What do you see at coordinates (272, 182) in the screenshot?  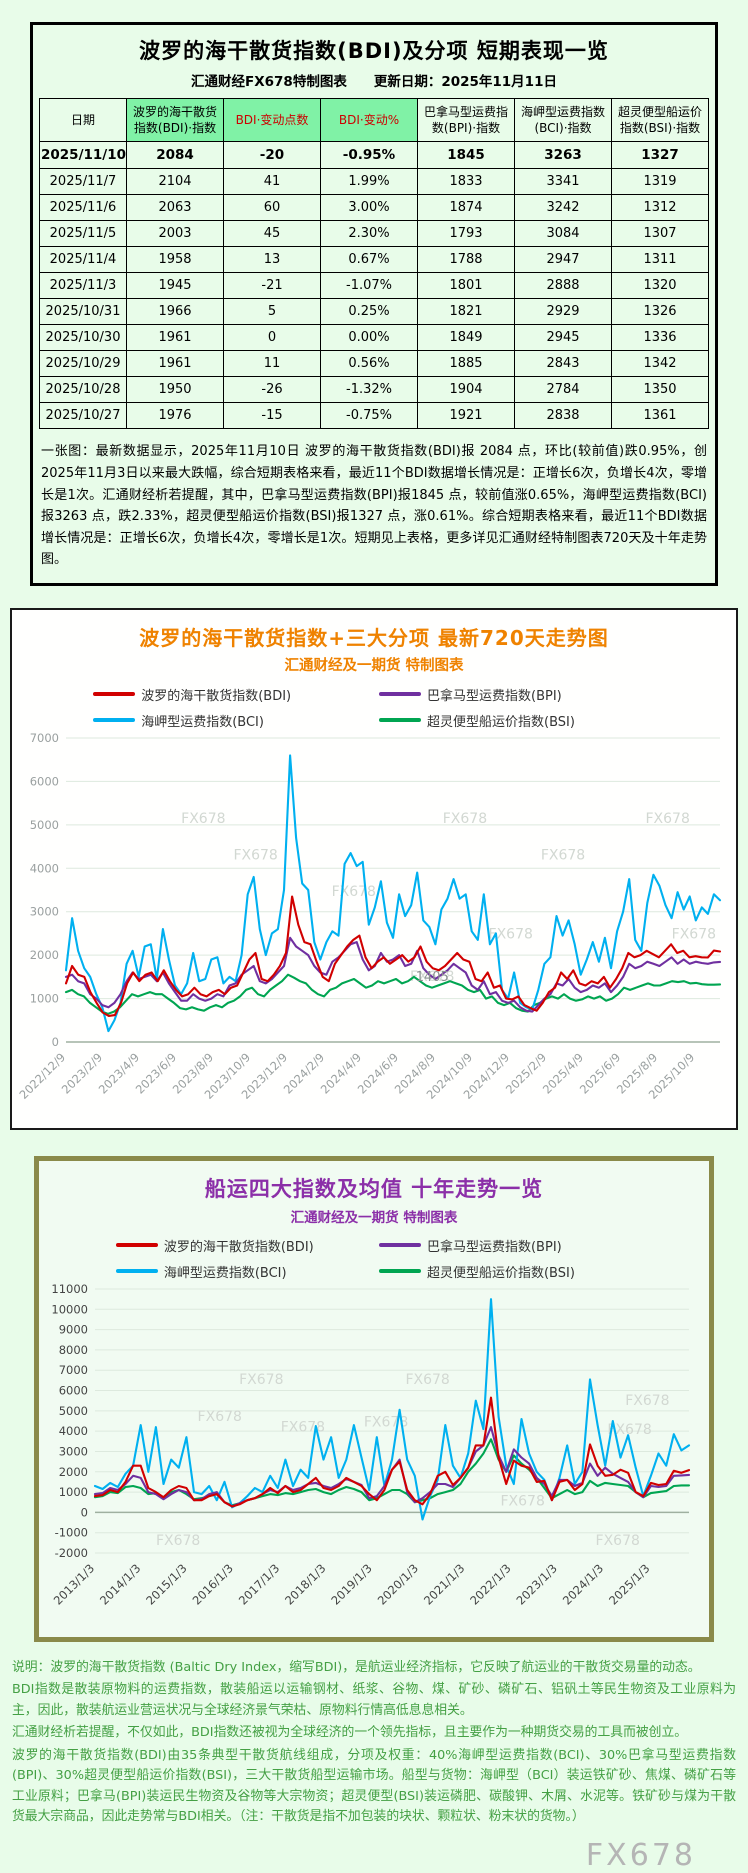 I see `table-cell: 41` at bounding box center [272, 182].